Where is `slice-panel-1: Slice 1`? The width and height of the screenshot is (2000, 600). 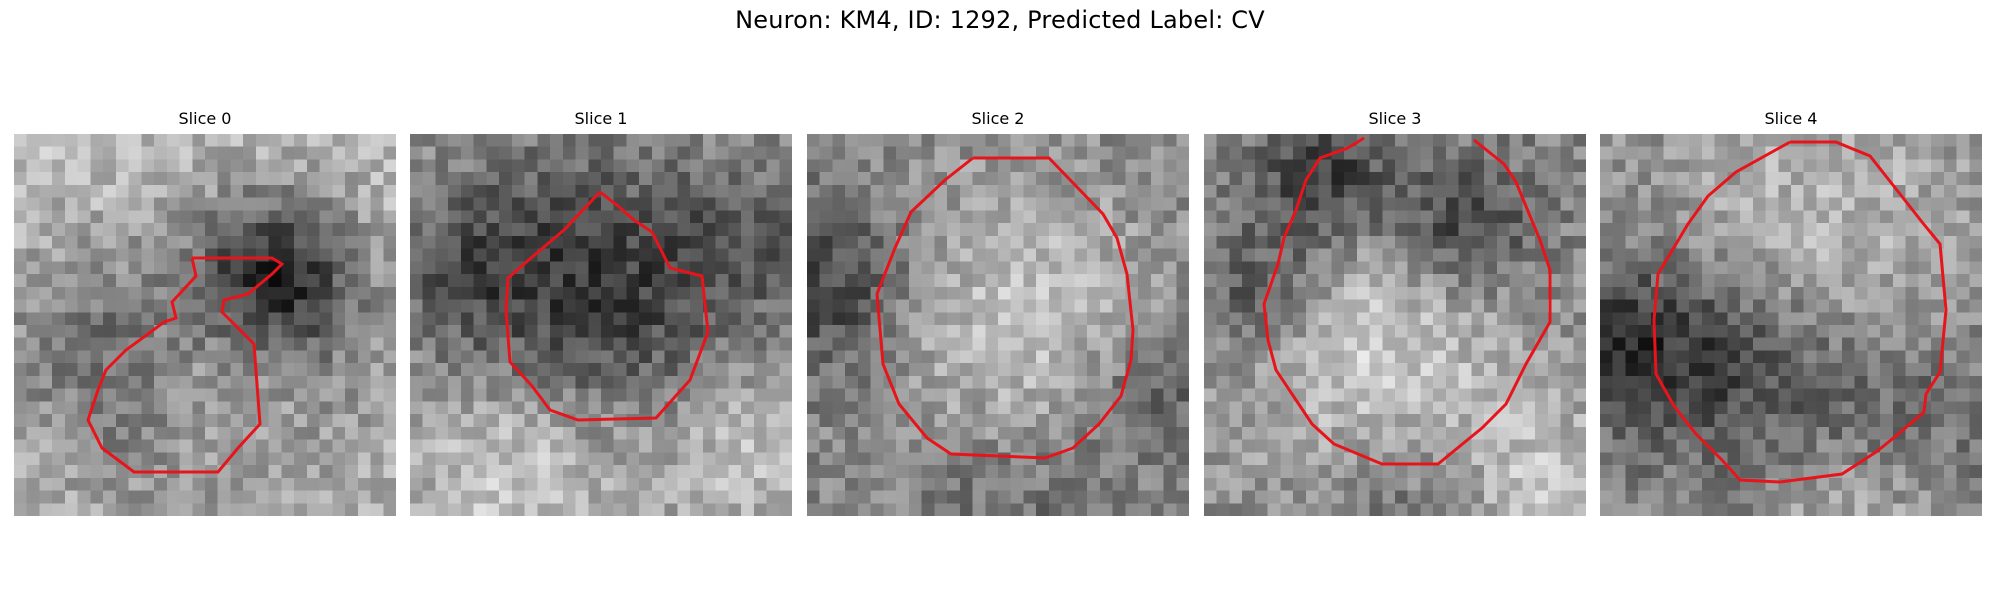
slice-panel-1: Slice 1 is located at coordinates (601, 312).